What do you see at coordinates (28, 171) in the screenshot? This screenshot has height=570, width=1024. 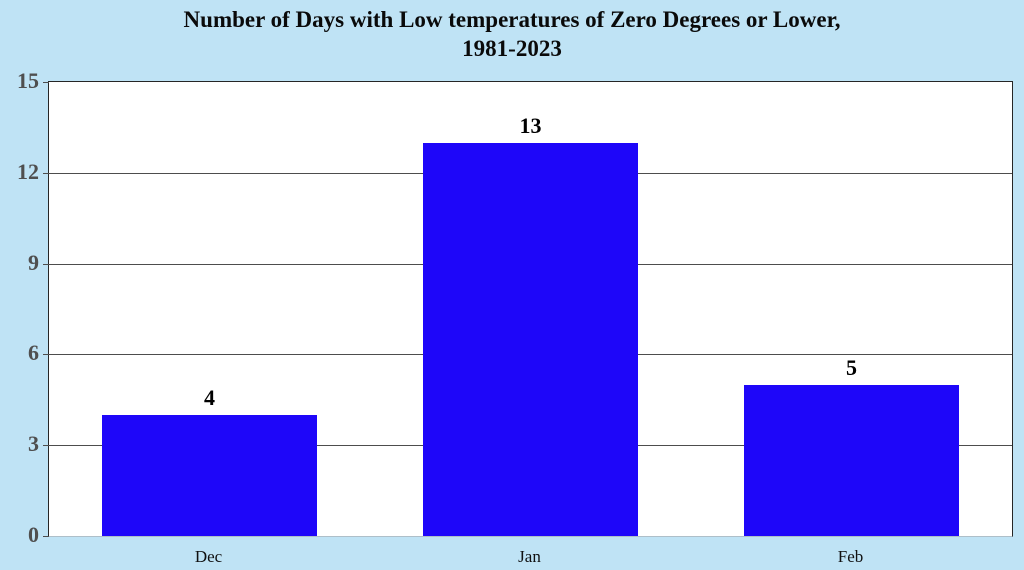 I see `y-axis-label-12: 12` at bounding box center [28, 171].